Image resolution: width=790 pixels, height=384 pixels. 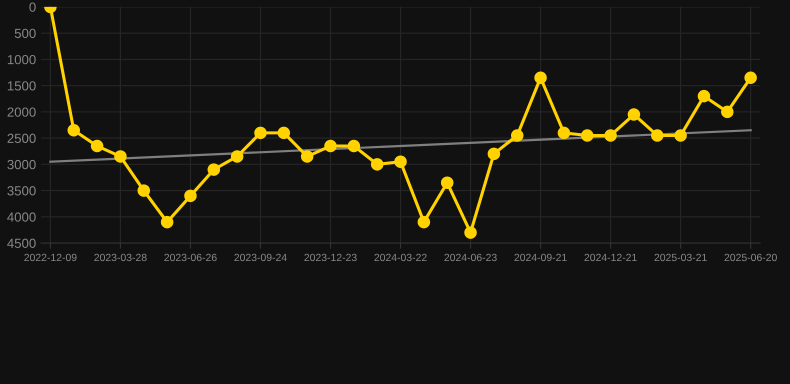 What do you see at coordinates (22, 139) in the screenshot?
I see `y-tick-label: 2500` at bounding box center [22, 139].